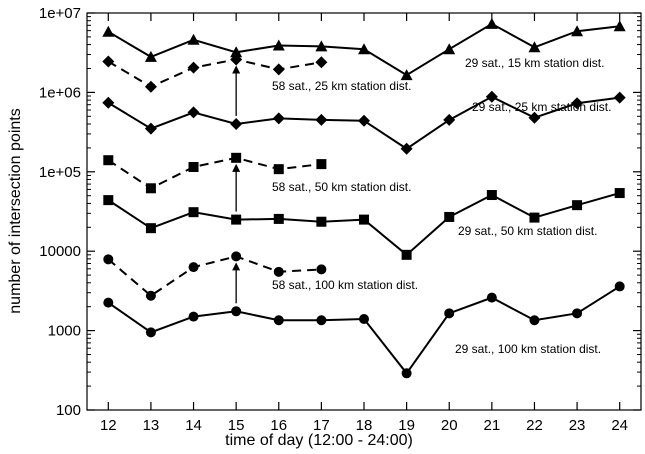  Describe the element at coordinates (406, 425) in the screenshot. I see `x-tick-label: 19` at that location.